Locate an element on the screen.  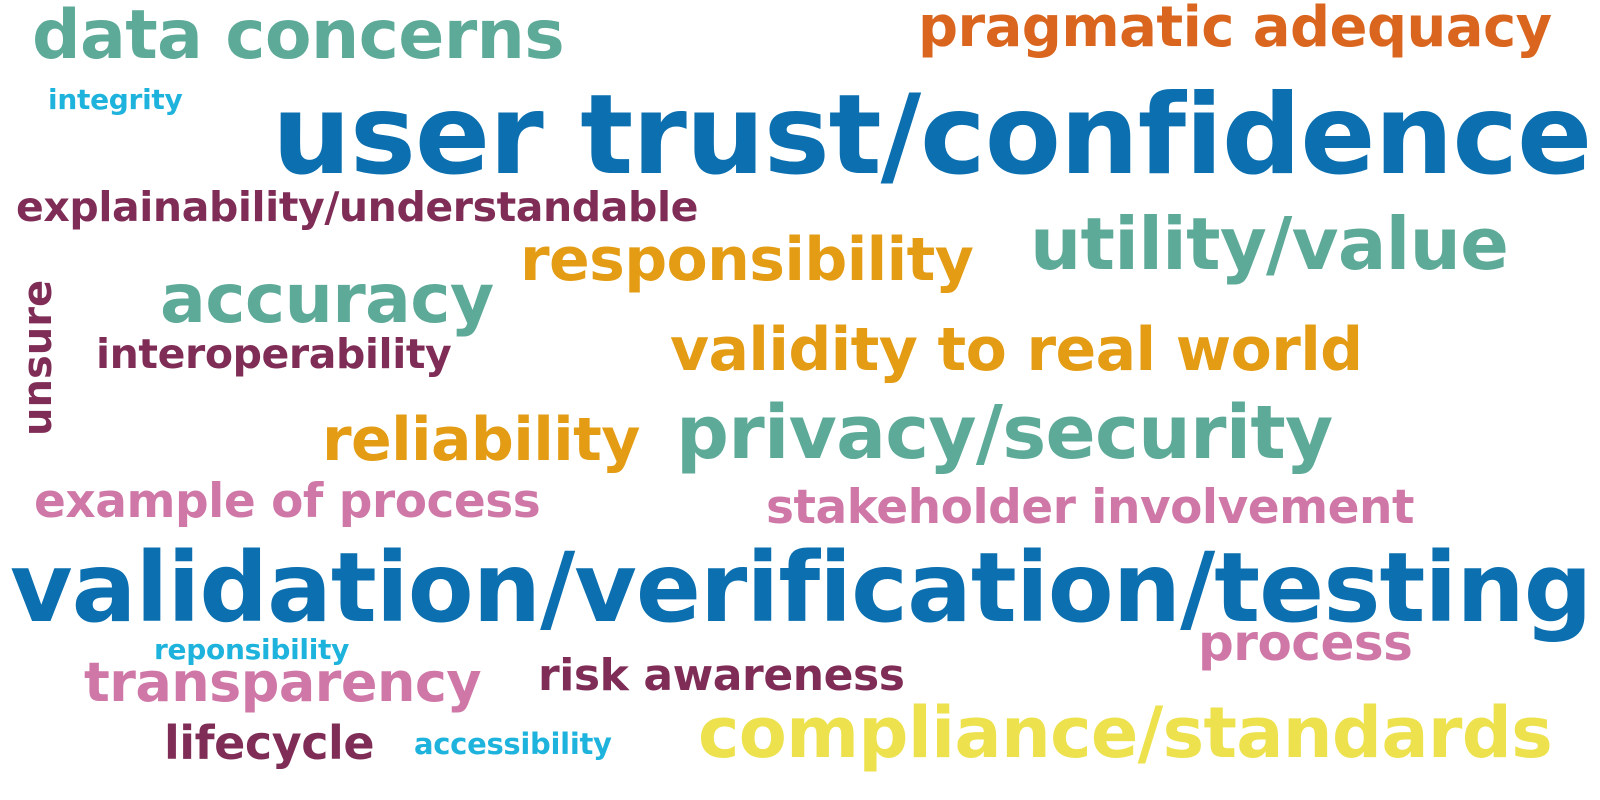
word-validity-to-real-world: validity to real world is located at coordinates (1016, 350).